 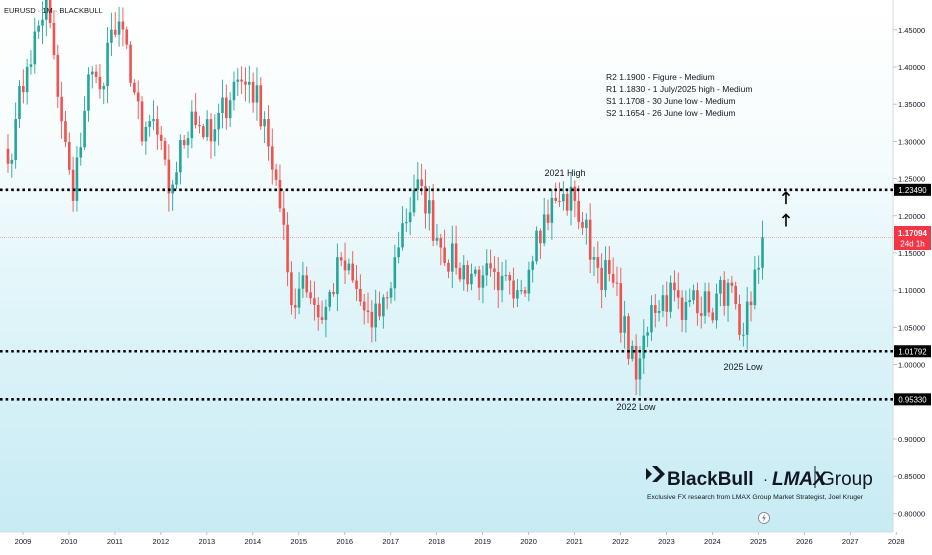 I want to click on price-tick-label: 1.05000, so click(x=911, y=327).